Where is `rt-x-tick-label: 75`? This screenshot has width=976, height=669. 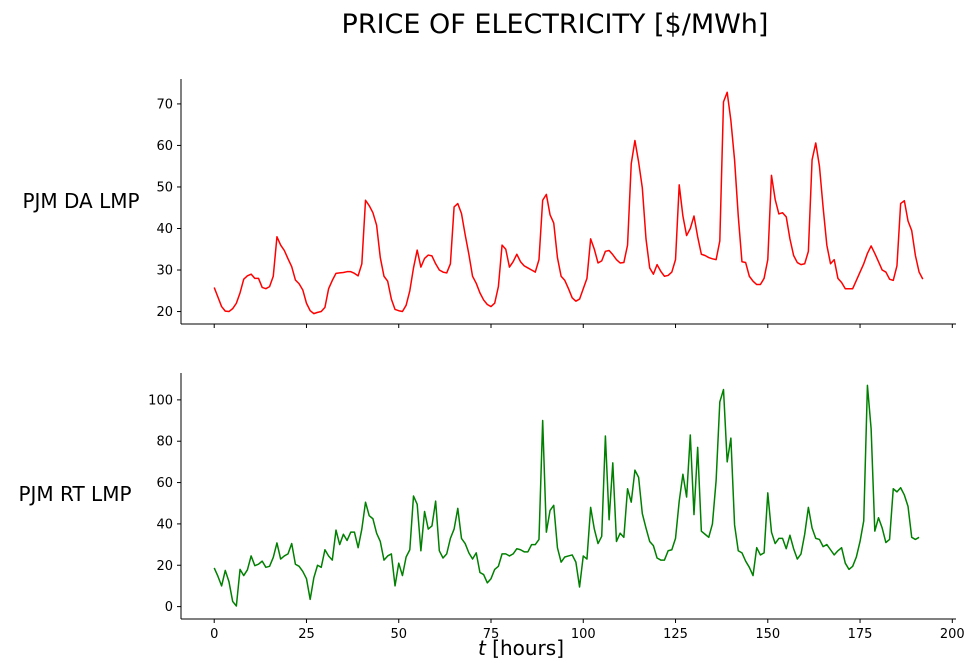
rt-x-tick-label: 75 is located at coordinates (491, 634).